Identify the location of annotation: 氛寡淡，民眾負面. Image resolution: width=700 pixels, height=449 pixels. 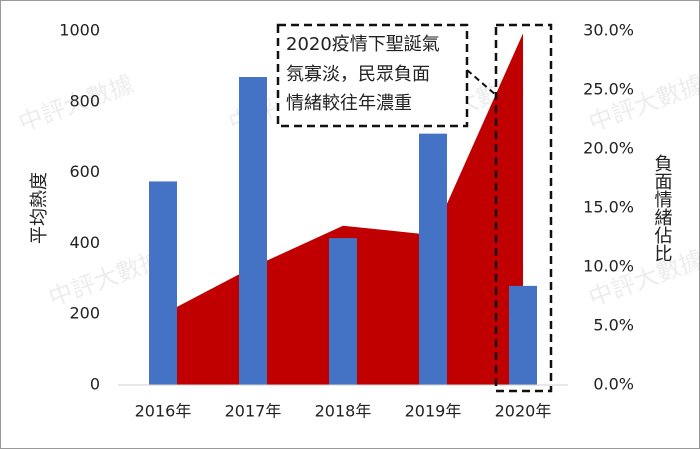
(358, 74).